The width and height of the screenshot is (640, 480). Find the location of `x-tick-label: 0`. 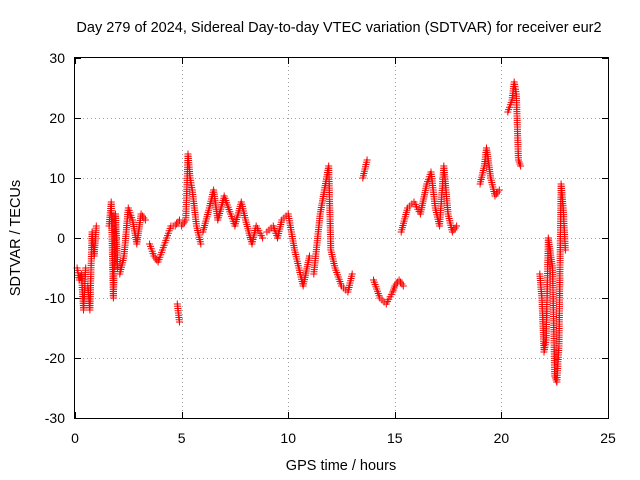

x-tick-label: 0 is located at coordinates (75, 438).